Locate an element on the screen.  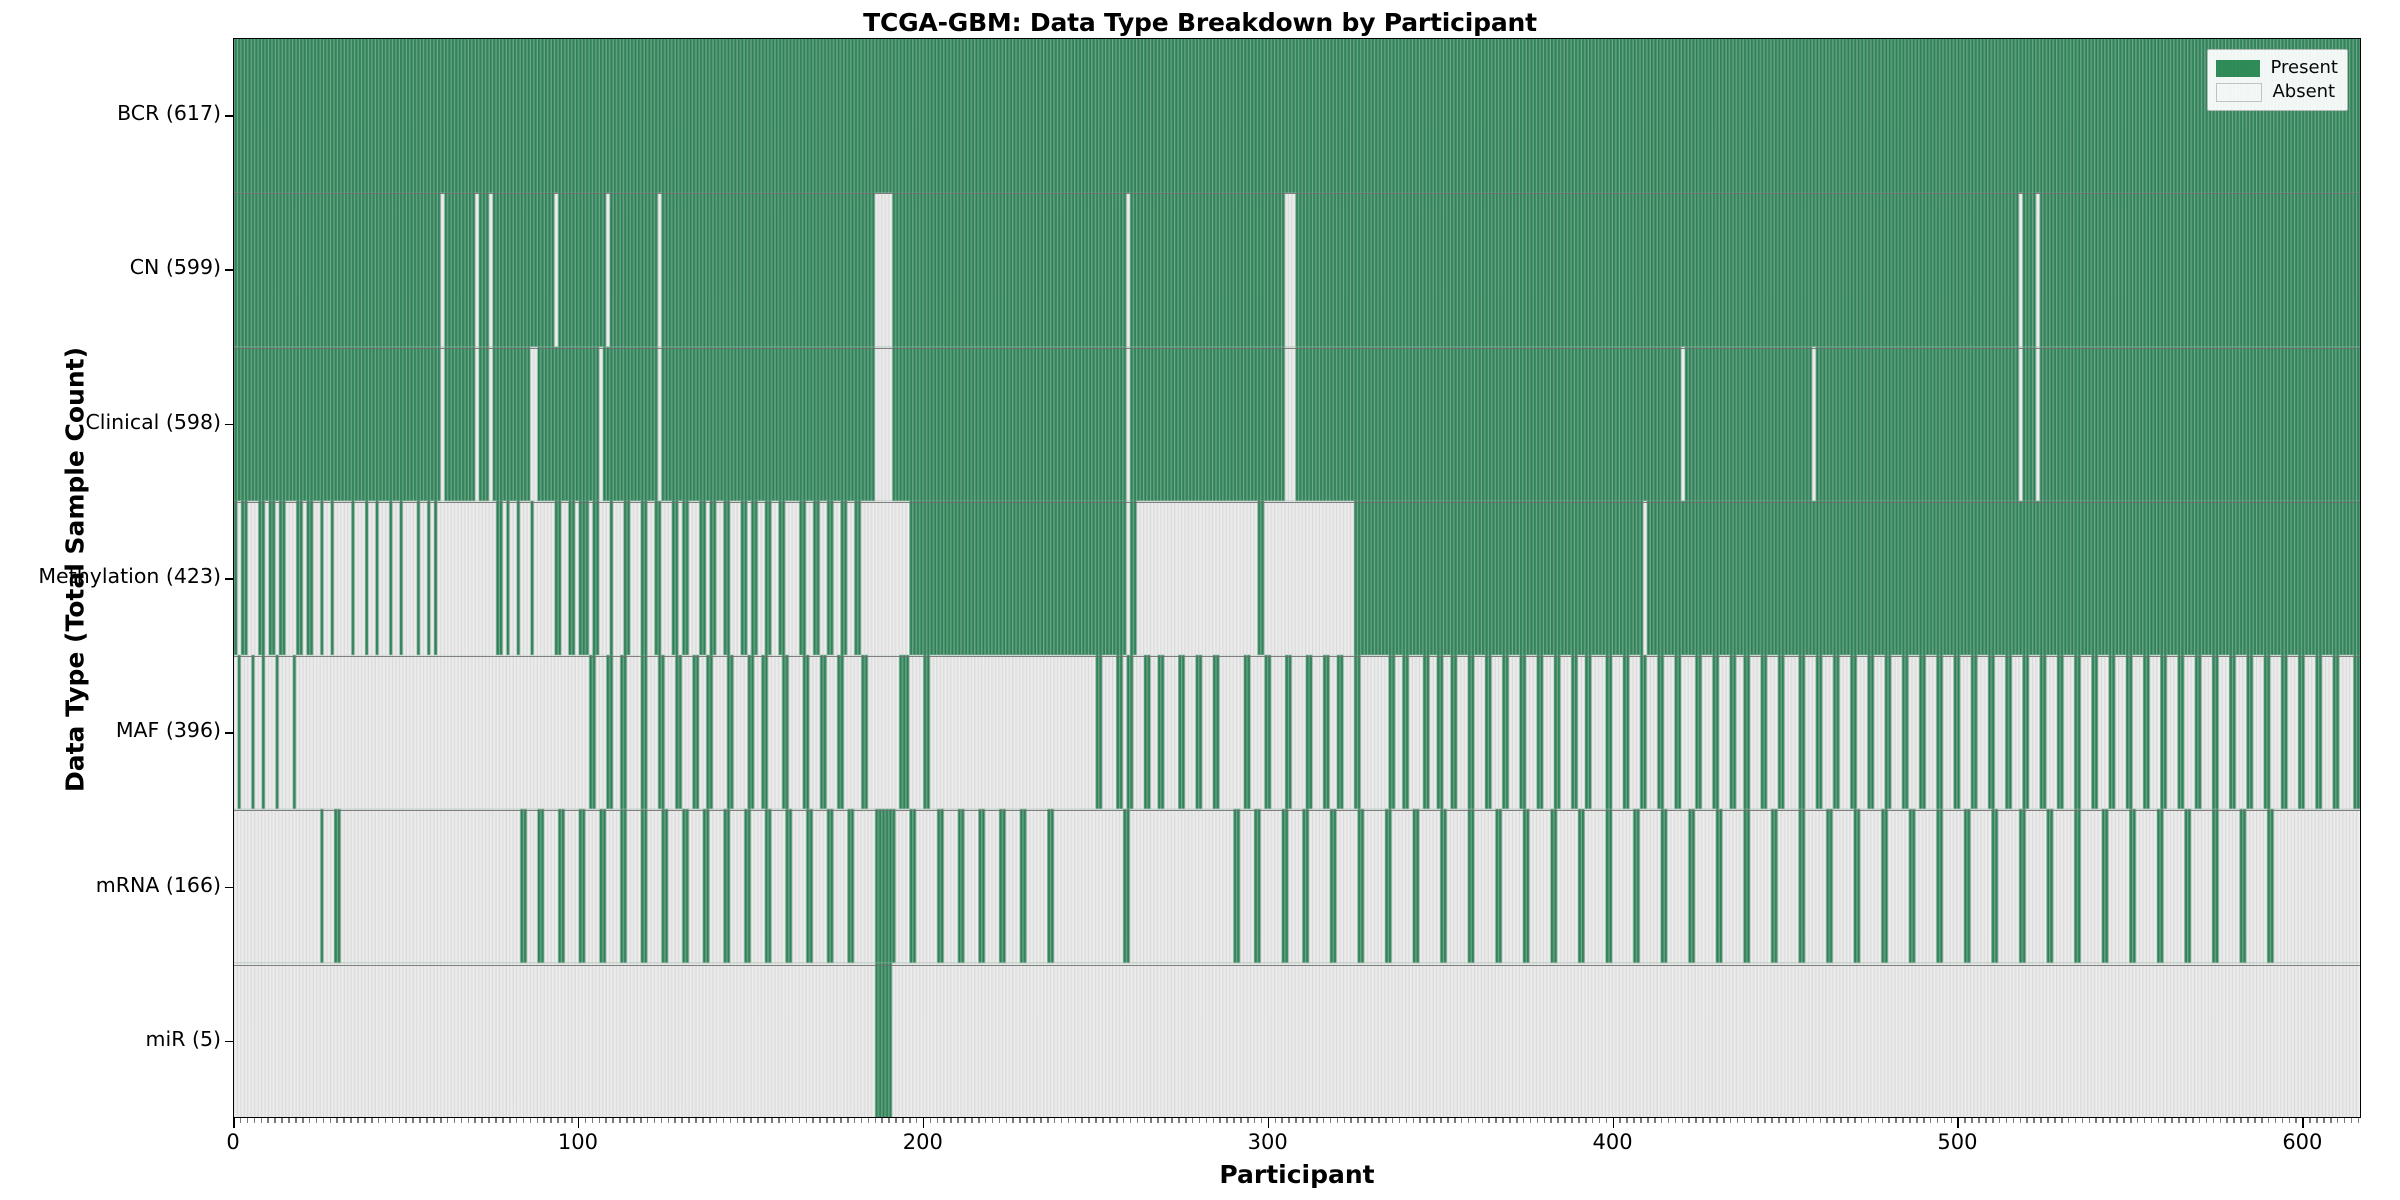
legend-label-absent: Absent is located at coordinates (2304, 91).